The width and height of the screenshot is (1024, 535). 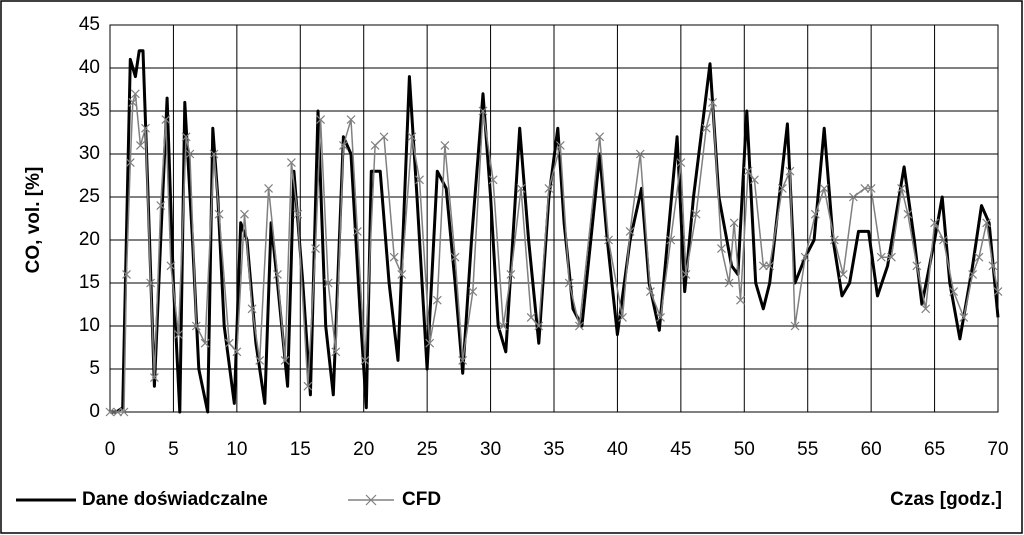 What do you see at coordinates (371, 500) in the screenshot?
I see `legend-marker` at bounding box center [371, 500].